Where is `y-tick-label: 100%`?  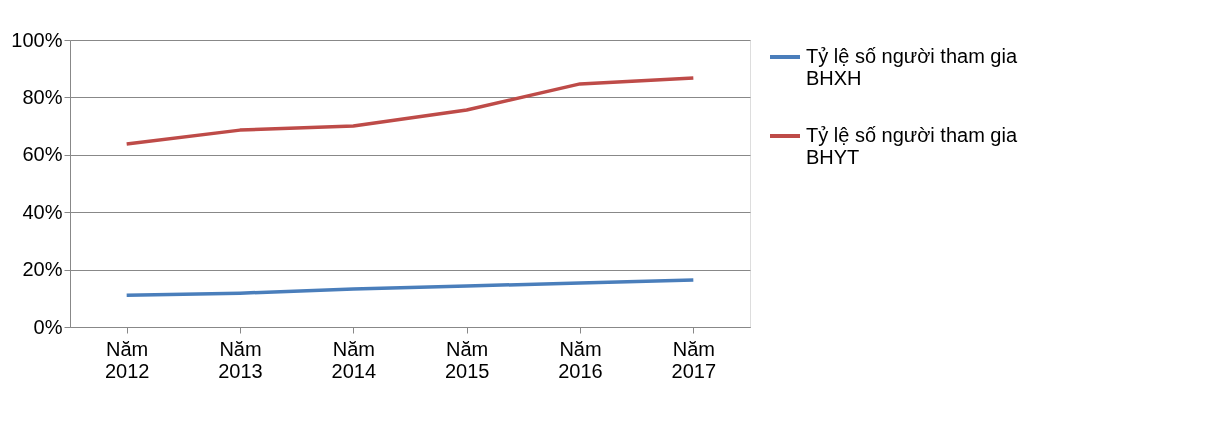
y-tick-label: 100% is located at coordinates (37, 39).